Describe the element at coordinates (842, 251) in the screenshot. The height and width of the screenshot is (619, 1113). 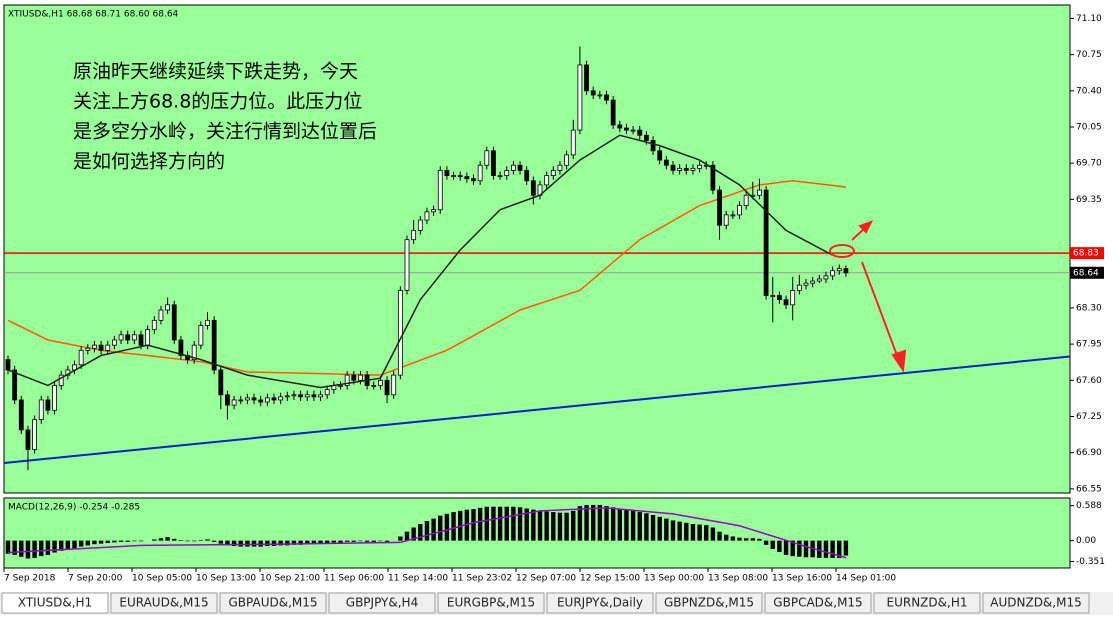
I see `highlight-ellipse` at that location.